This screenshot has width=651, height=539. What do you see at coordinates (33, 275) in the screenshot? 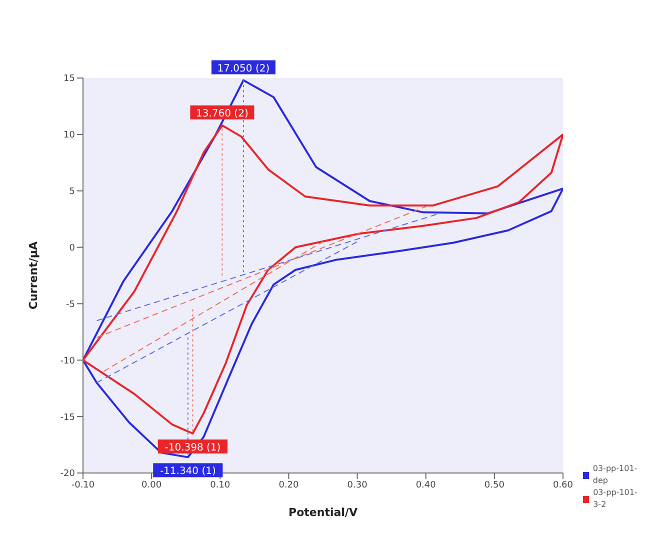
I see `y-axis-title: Current/µA` at bounding box center [33, 275].